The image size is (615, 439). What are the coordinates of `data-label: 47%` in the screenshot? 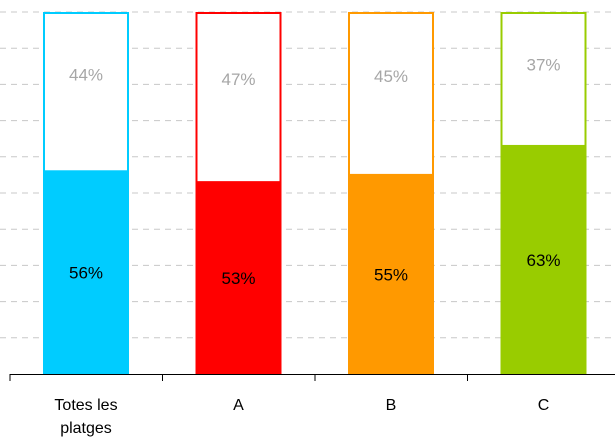 It's located at (238, 79).